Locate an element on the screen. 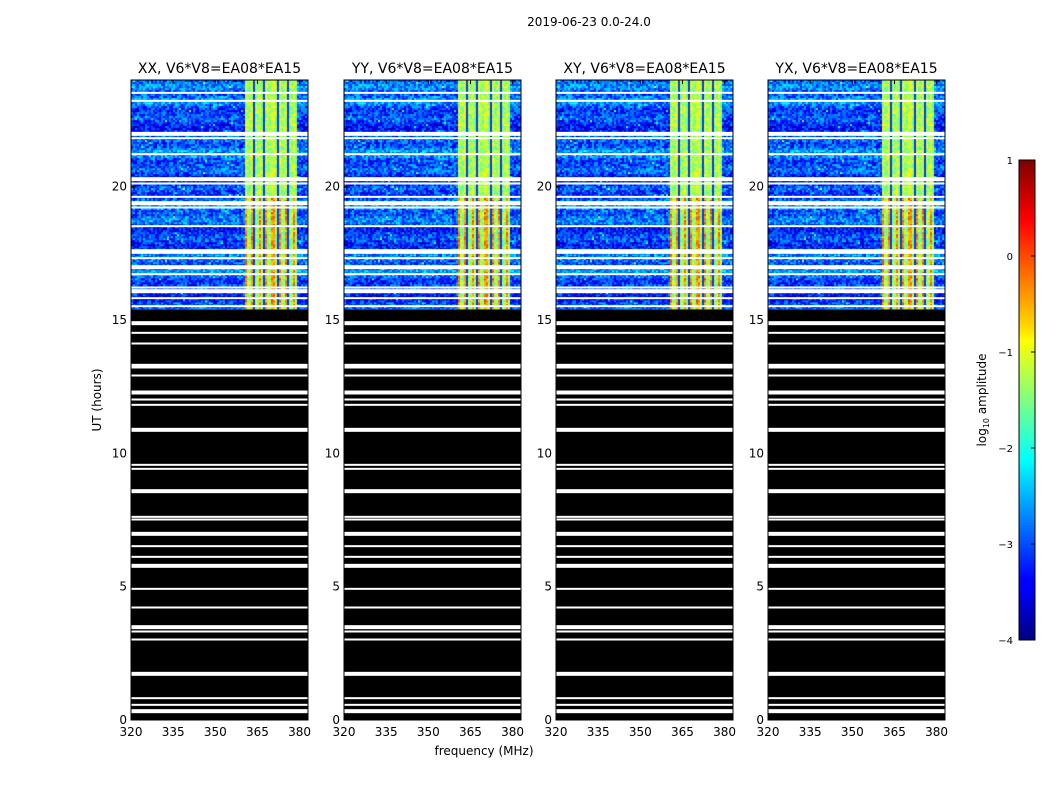 This screenshot has width=1050, height=800. panel-title: XY, V6*V8=EA08*EA15 is located at coordinates (644, 69).